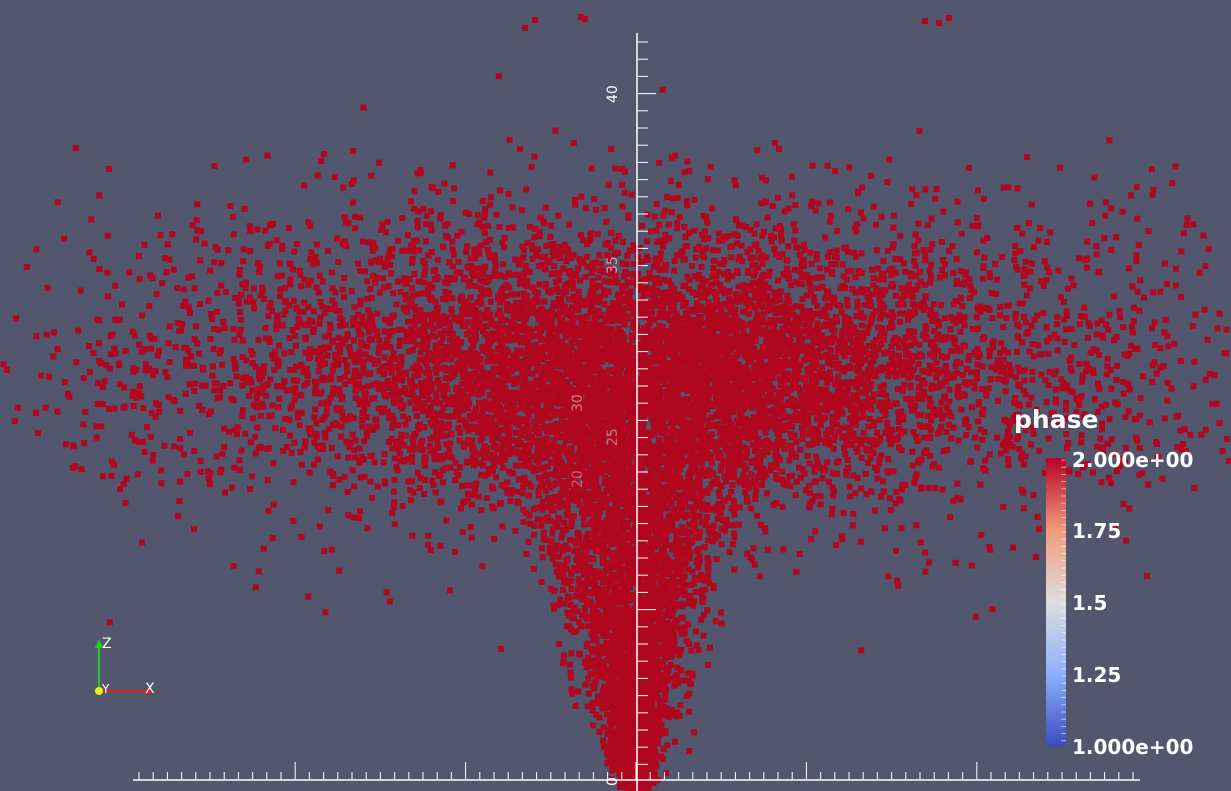  I want to click on x-tick-label-0: 0, so click(613, 781).